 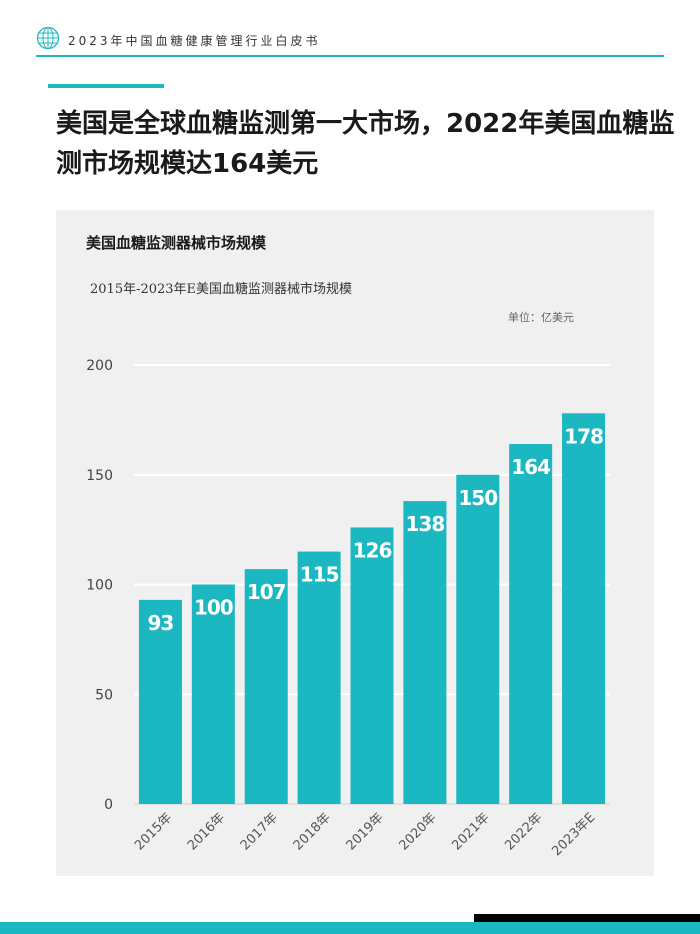 I want to click on x-tick-label: 2017年, so click(x=259, y=831).